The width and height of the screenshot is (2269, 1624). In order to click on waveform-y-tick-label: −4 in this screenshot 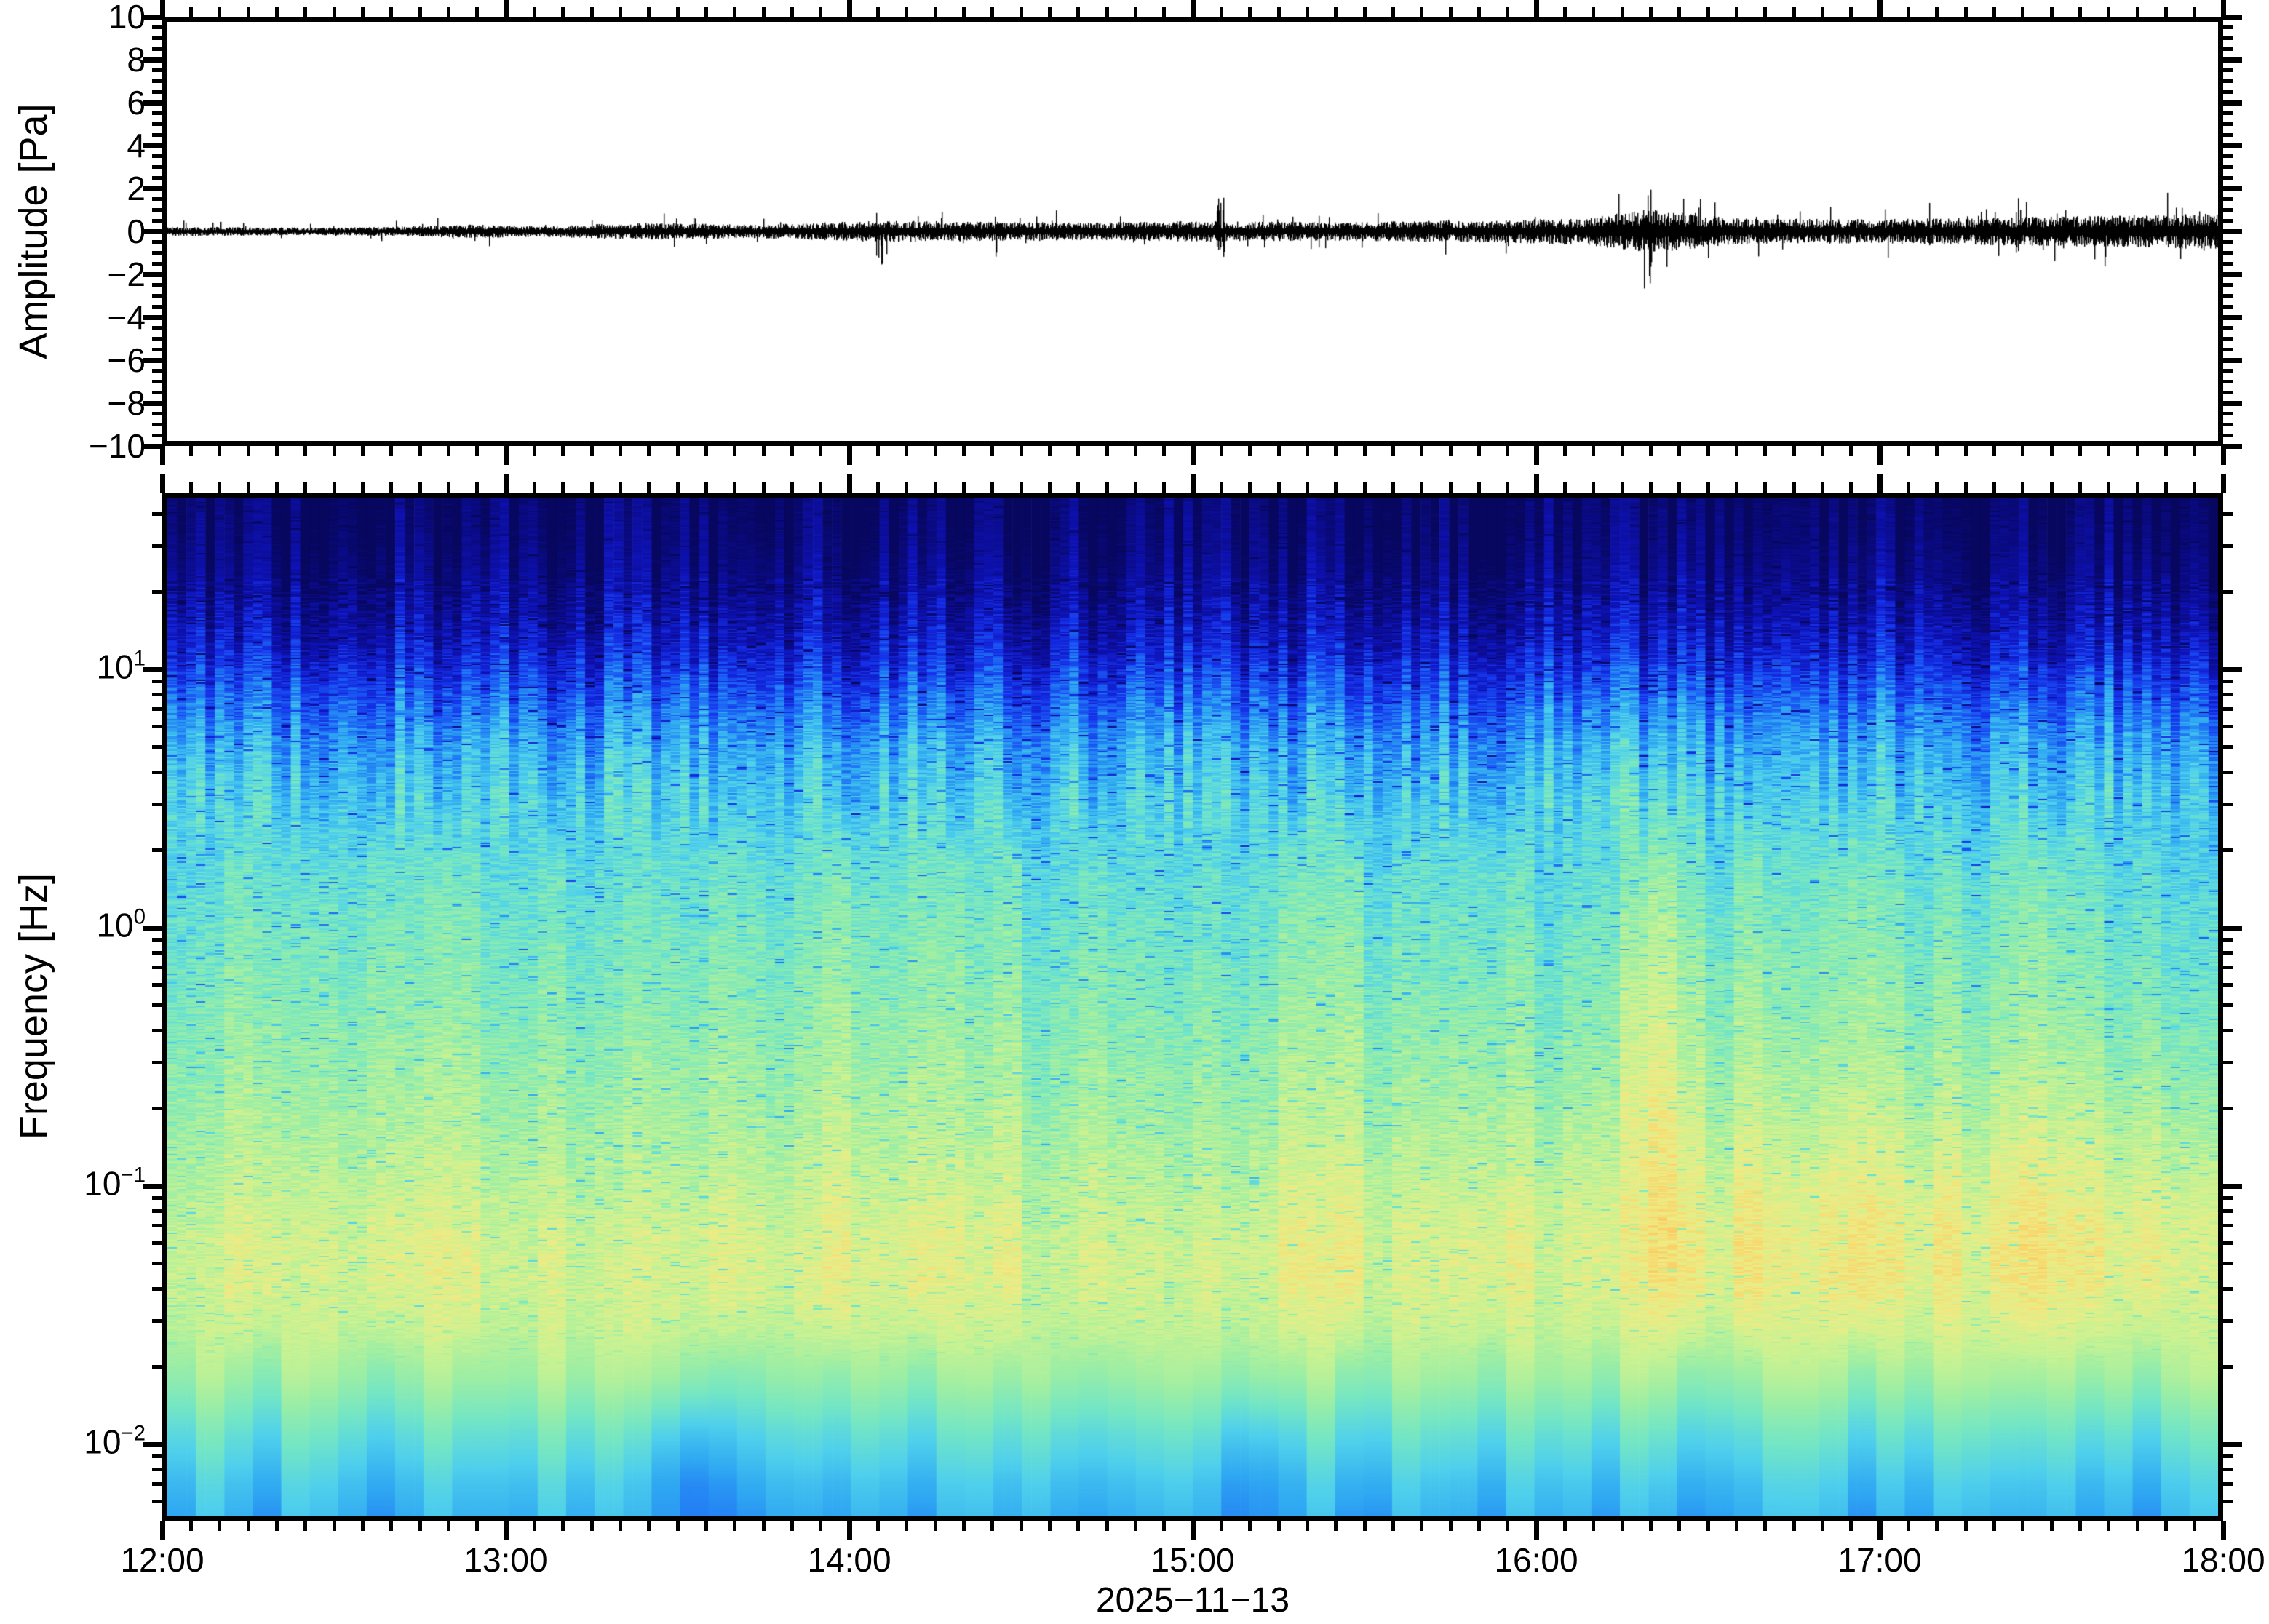, I will do `click(126, 317)`.